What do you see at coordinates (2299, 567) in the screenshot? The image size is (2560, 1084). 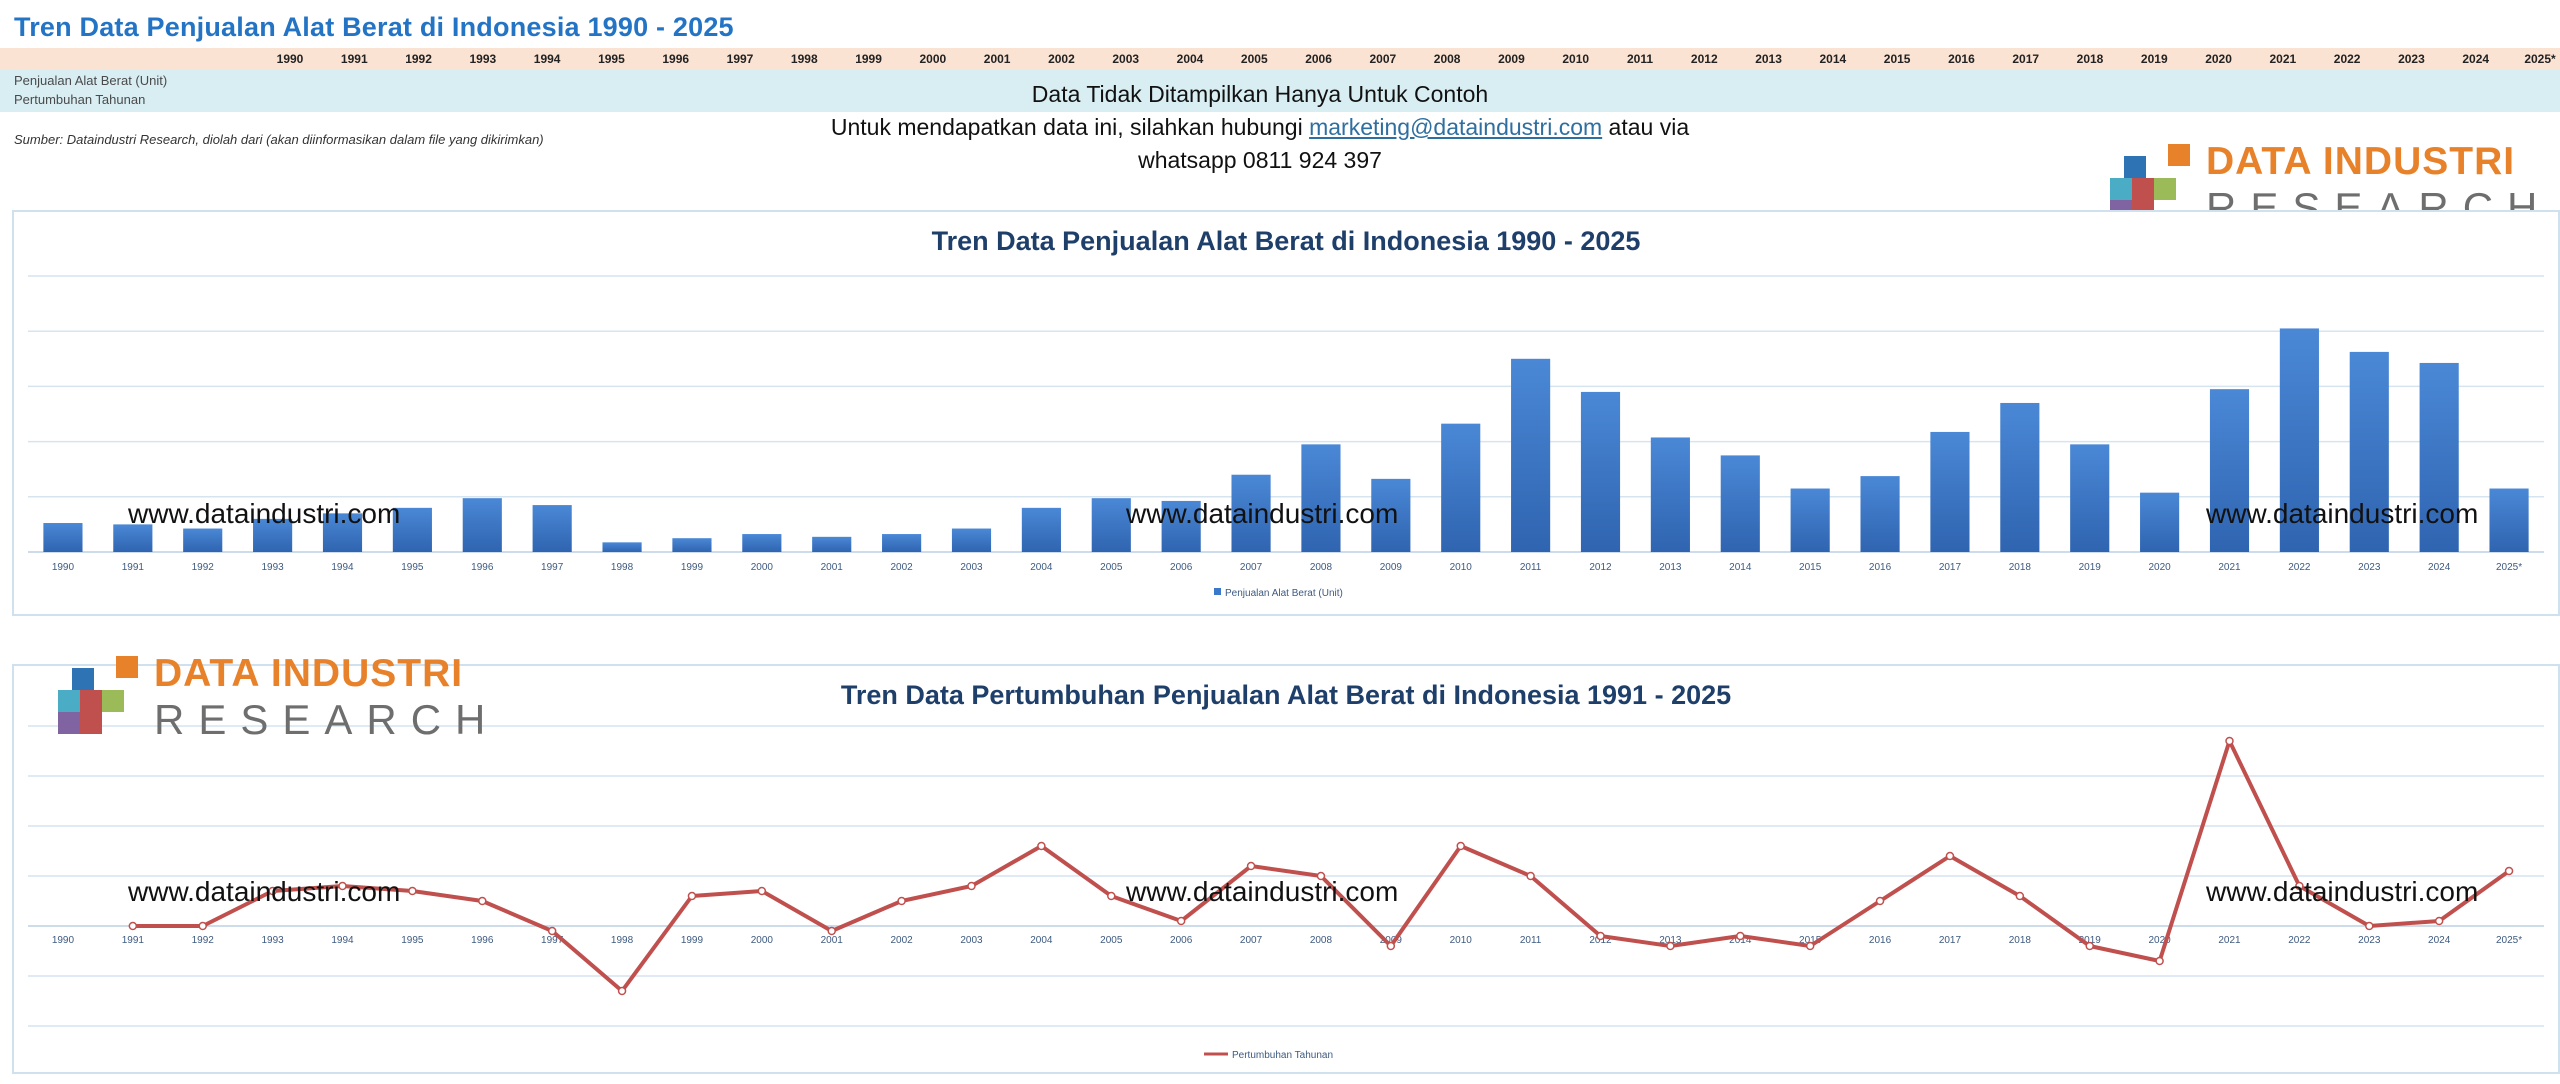 I see `x-tick-label: 2022` at bounding box center [2299, 567].